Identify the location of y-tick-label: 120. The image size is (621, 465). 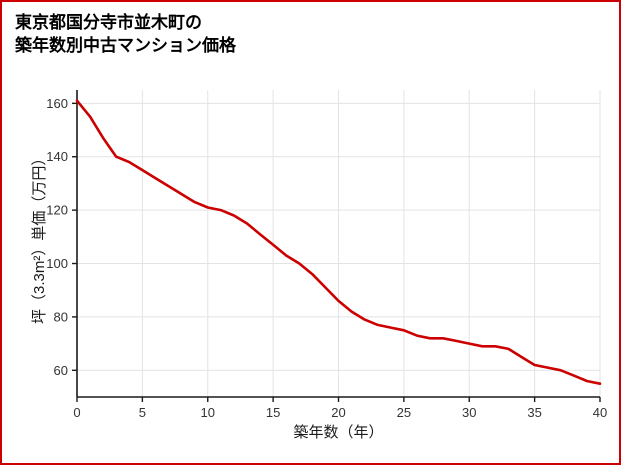
(57, 210).